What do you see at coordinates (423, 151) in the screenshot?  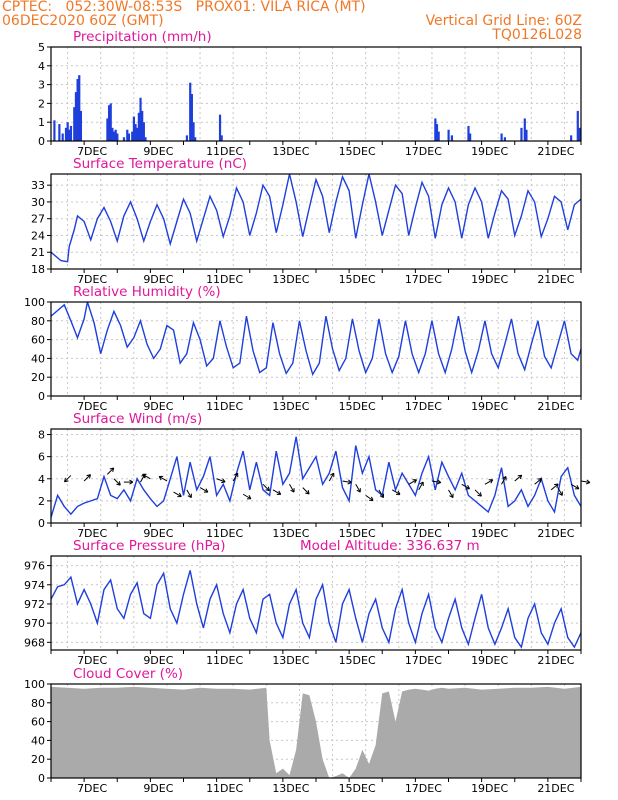 I see `x-tick-label: 17DEC` at bounding box center [423, 151].